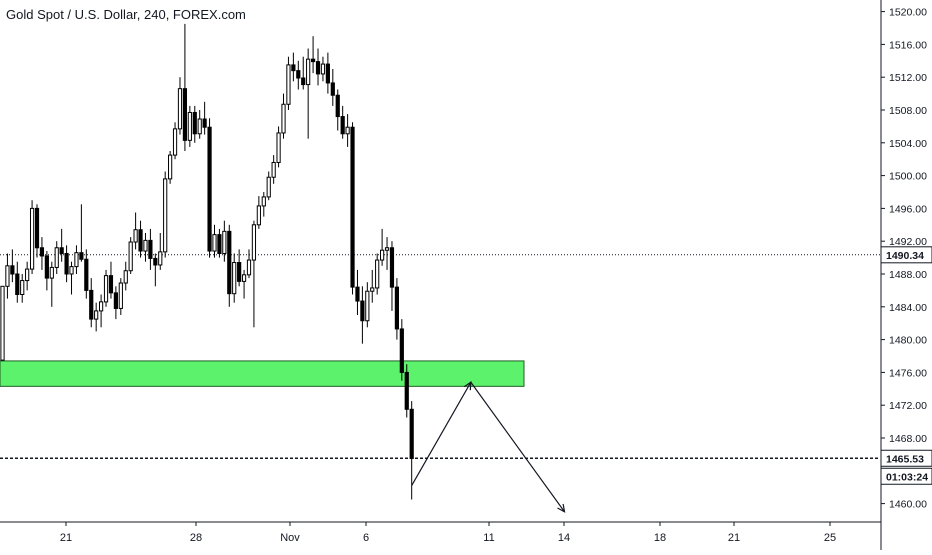 The height and width of the screenshot is (555, 932). What do you see at coordinates (908, 177) in the screenshot?
I see `y-tick-label: 1500.00` at bounding box center [908, 177].